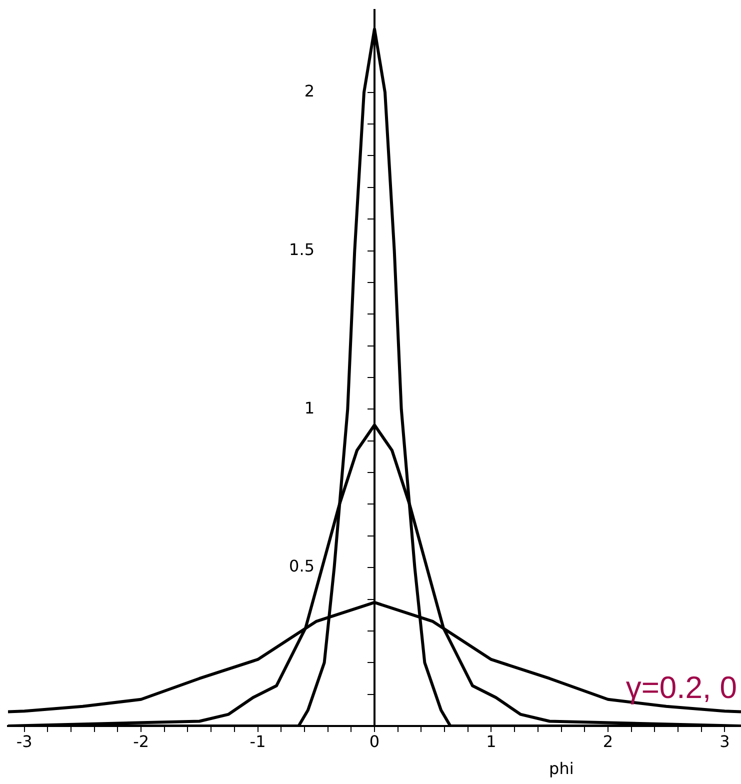 The image size is (741, 784). What do you see at coordinates (301, 249) in the screenshot?
I see `y-tick-label: 1.5` at bounding box center [301, 249].